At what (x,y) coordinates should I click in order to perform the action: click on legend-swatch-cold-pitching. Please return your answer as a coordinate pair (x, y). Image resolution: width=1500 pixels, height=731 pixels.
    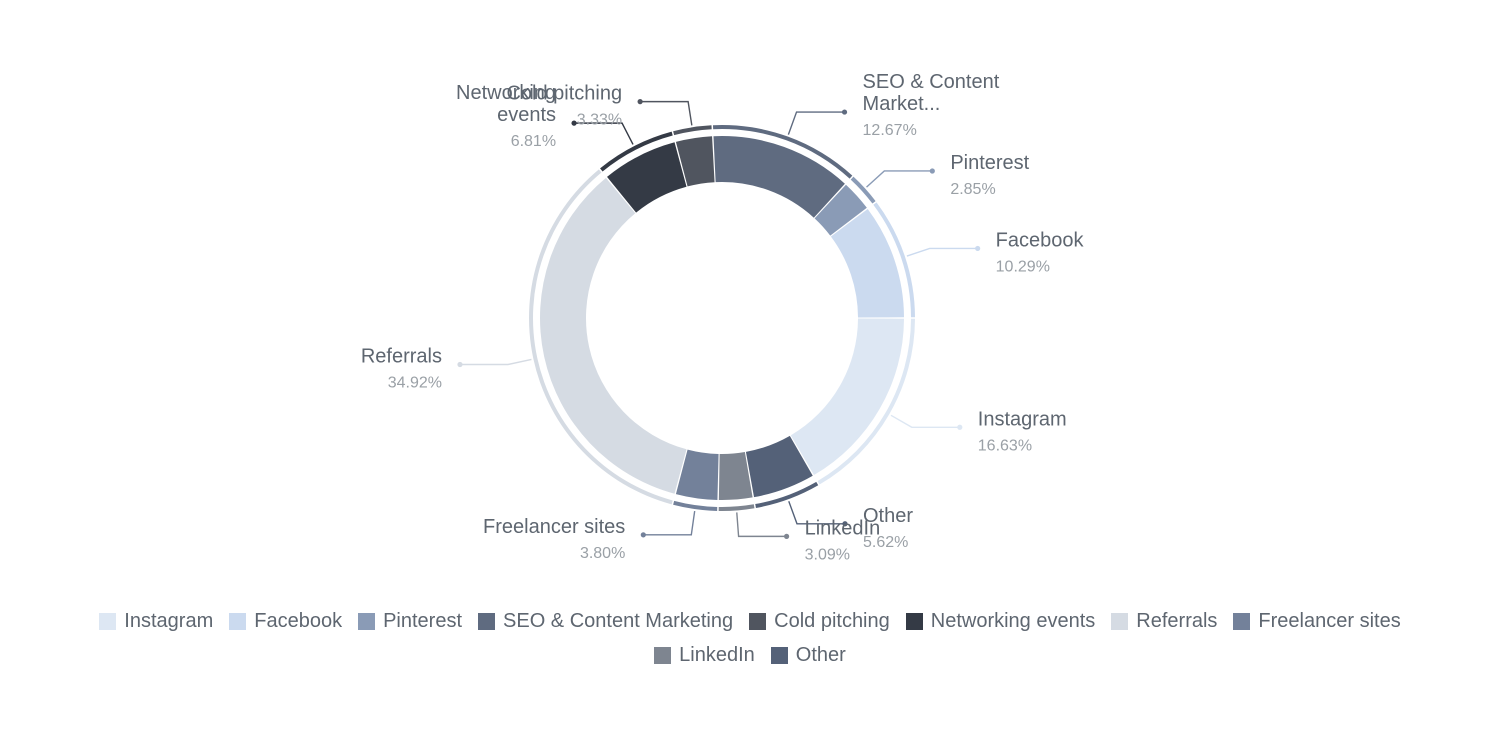
    Looking at the image, I should click on (758, 621).